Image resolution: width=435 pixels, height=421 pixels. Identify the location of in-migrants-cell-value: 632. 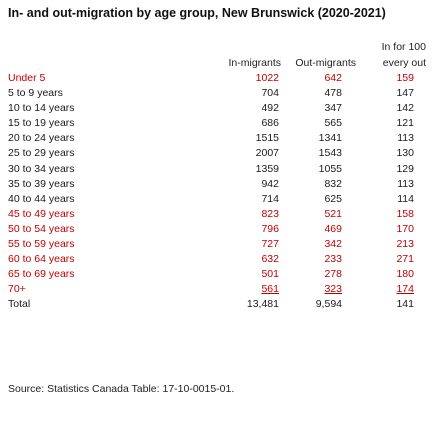
(270, 259).